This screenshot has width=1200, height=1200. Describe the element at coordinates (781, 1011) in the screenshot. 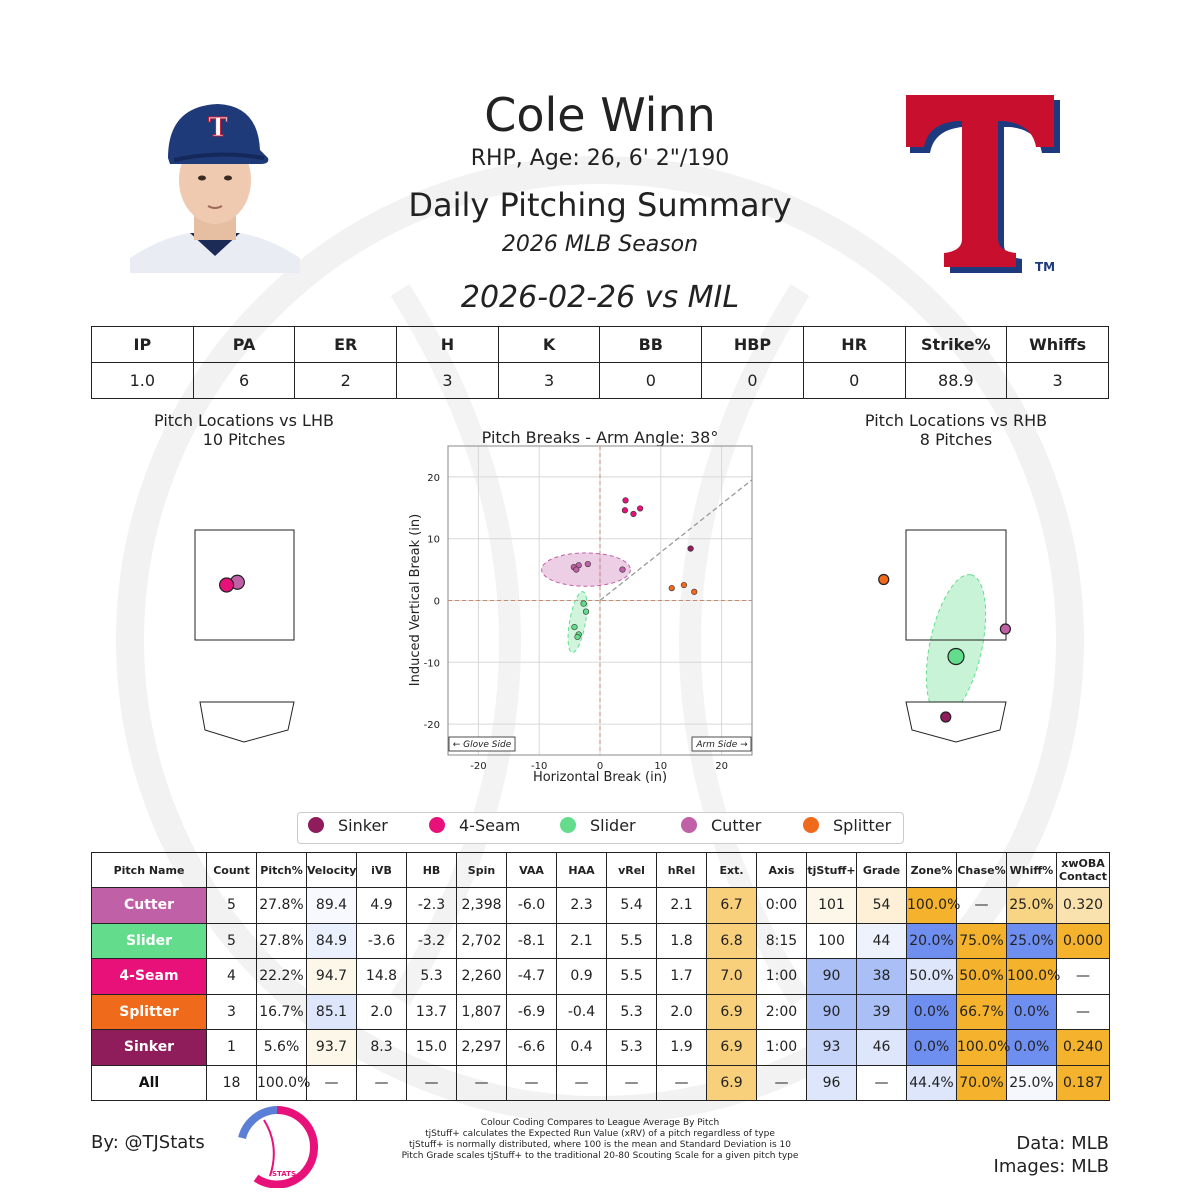

I see `cell-axis: 2:00` at that location.